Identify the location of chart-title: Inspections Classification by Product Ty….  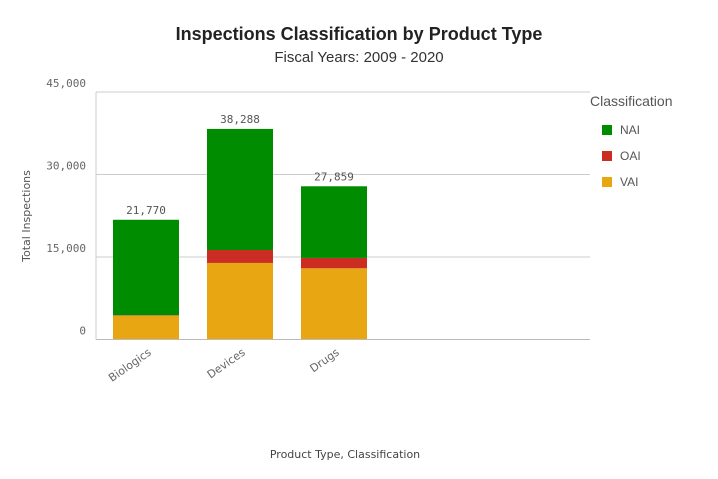
(359, 34).